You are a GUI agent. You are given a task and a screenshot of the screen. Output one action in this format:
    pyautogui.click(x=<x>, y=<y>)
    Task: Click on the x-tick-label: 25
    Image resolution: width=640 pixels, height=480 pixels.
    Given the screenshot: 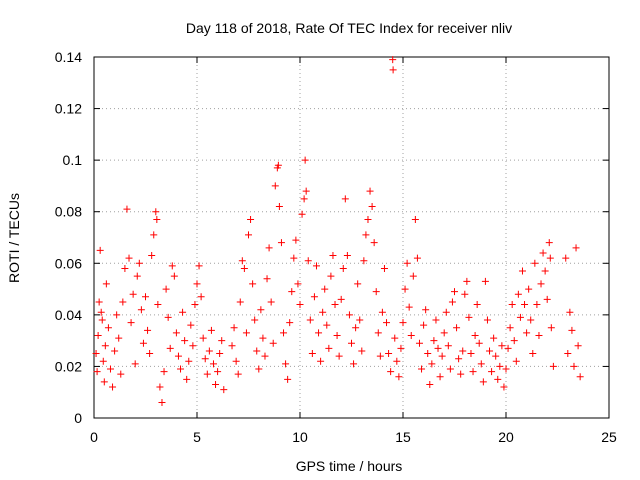 What is the action you would take?
    pyautogui.click(x=609, y=437)
    